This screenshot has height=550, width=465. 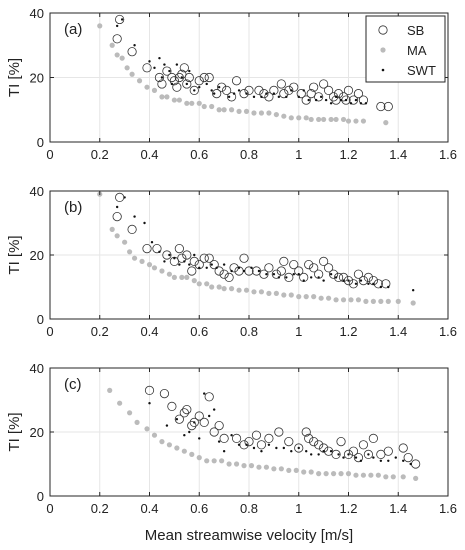 I want to click on y-tick-label: 0, so click(x=40, y=319).